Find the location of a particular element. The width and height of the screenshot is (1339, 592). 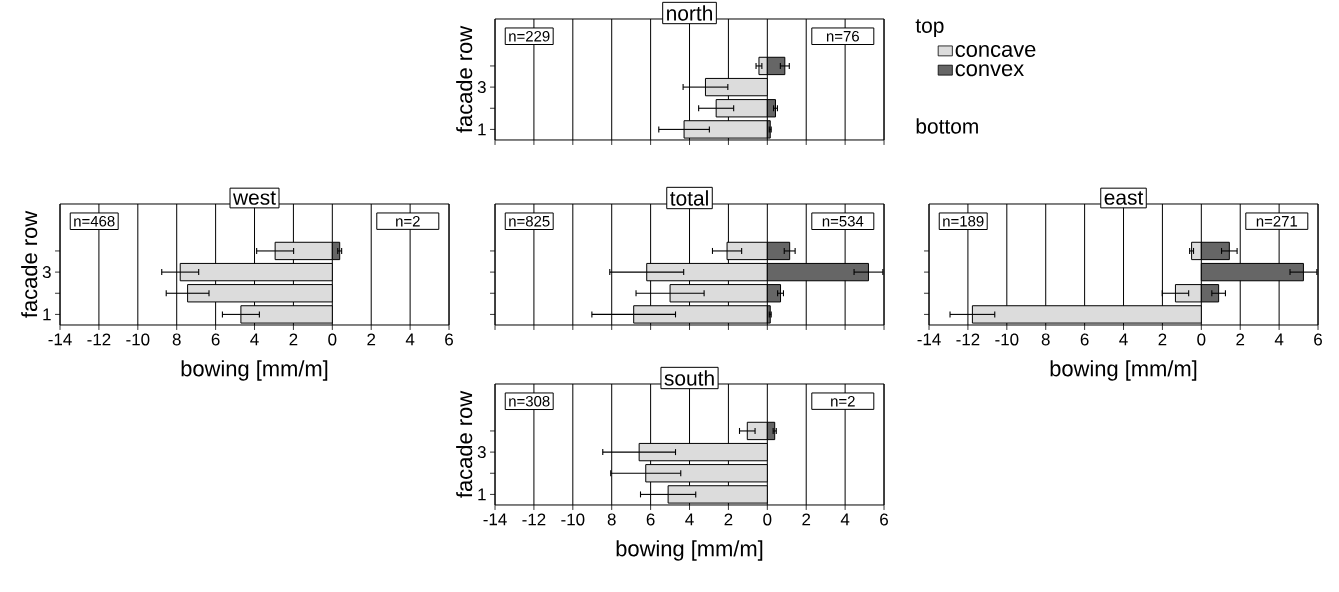

text: n=76 is located at coordinates (842, 36).